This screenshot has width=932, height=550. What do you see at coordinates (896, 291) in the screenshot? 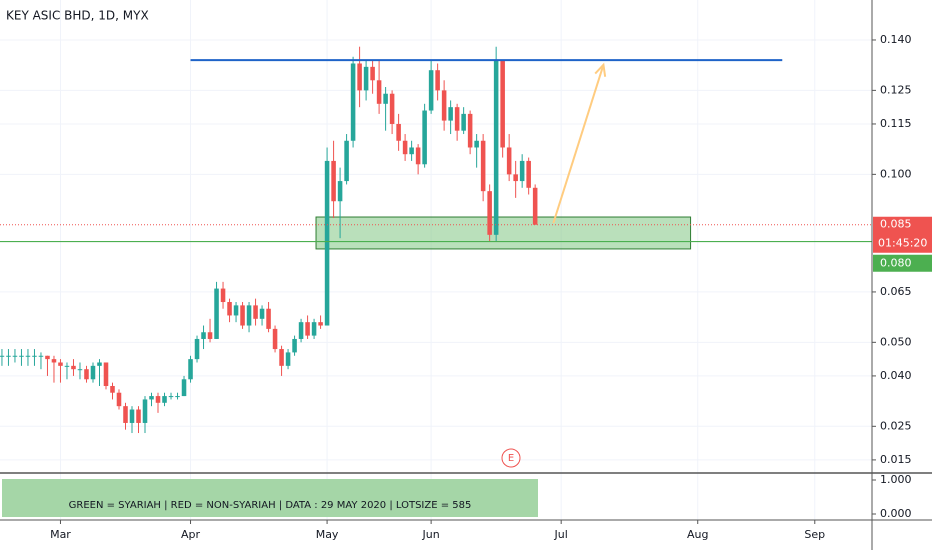
I see `y-tick-label: 0.065` at bounding box center [896, 291].